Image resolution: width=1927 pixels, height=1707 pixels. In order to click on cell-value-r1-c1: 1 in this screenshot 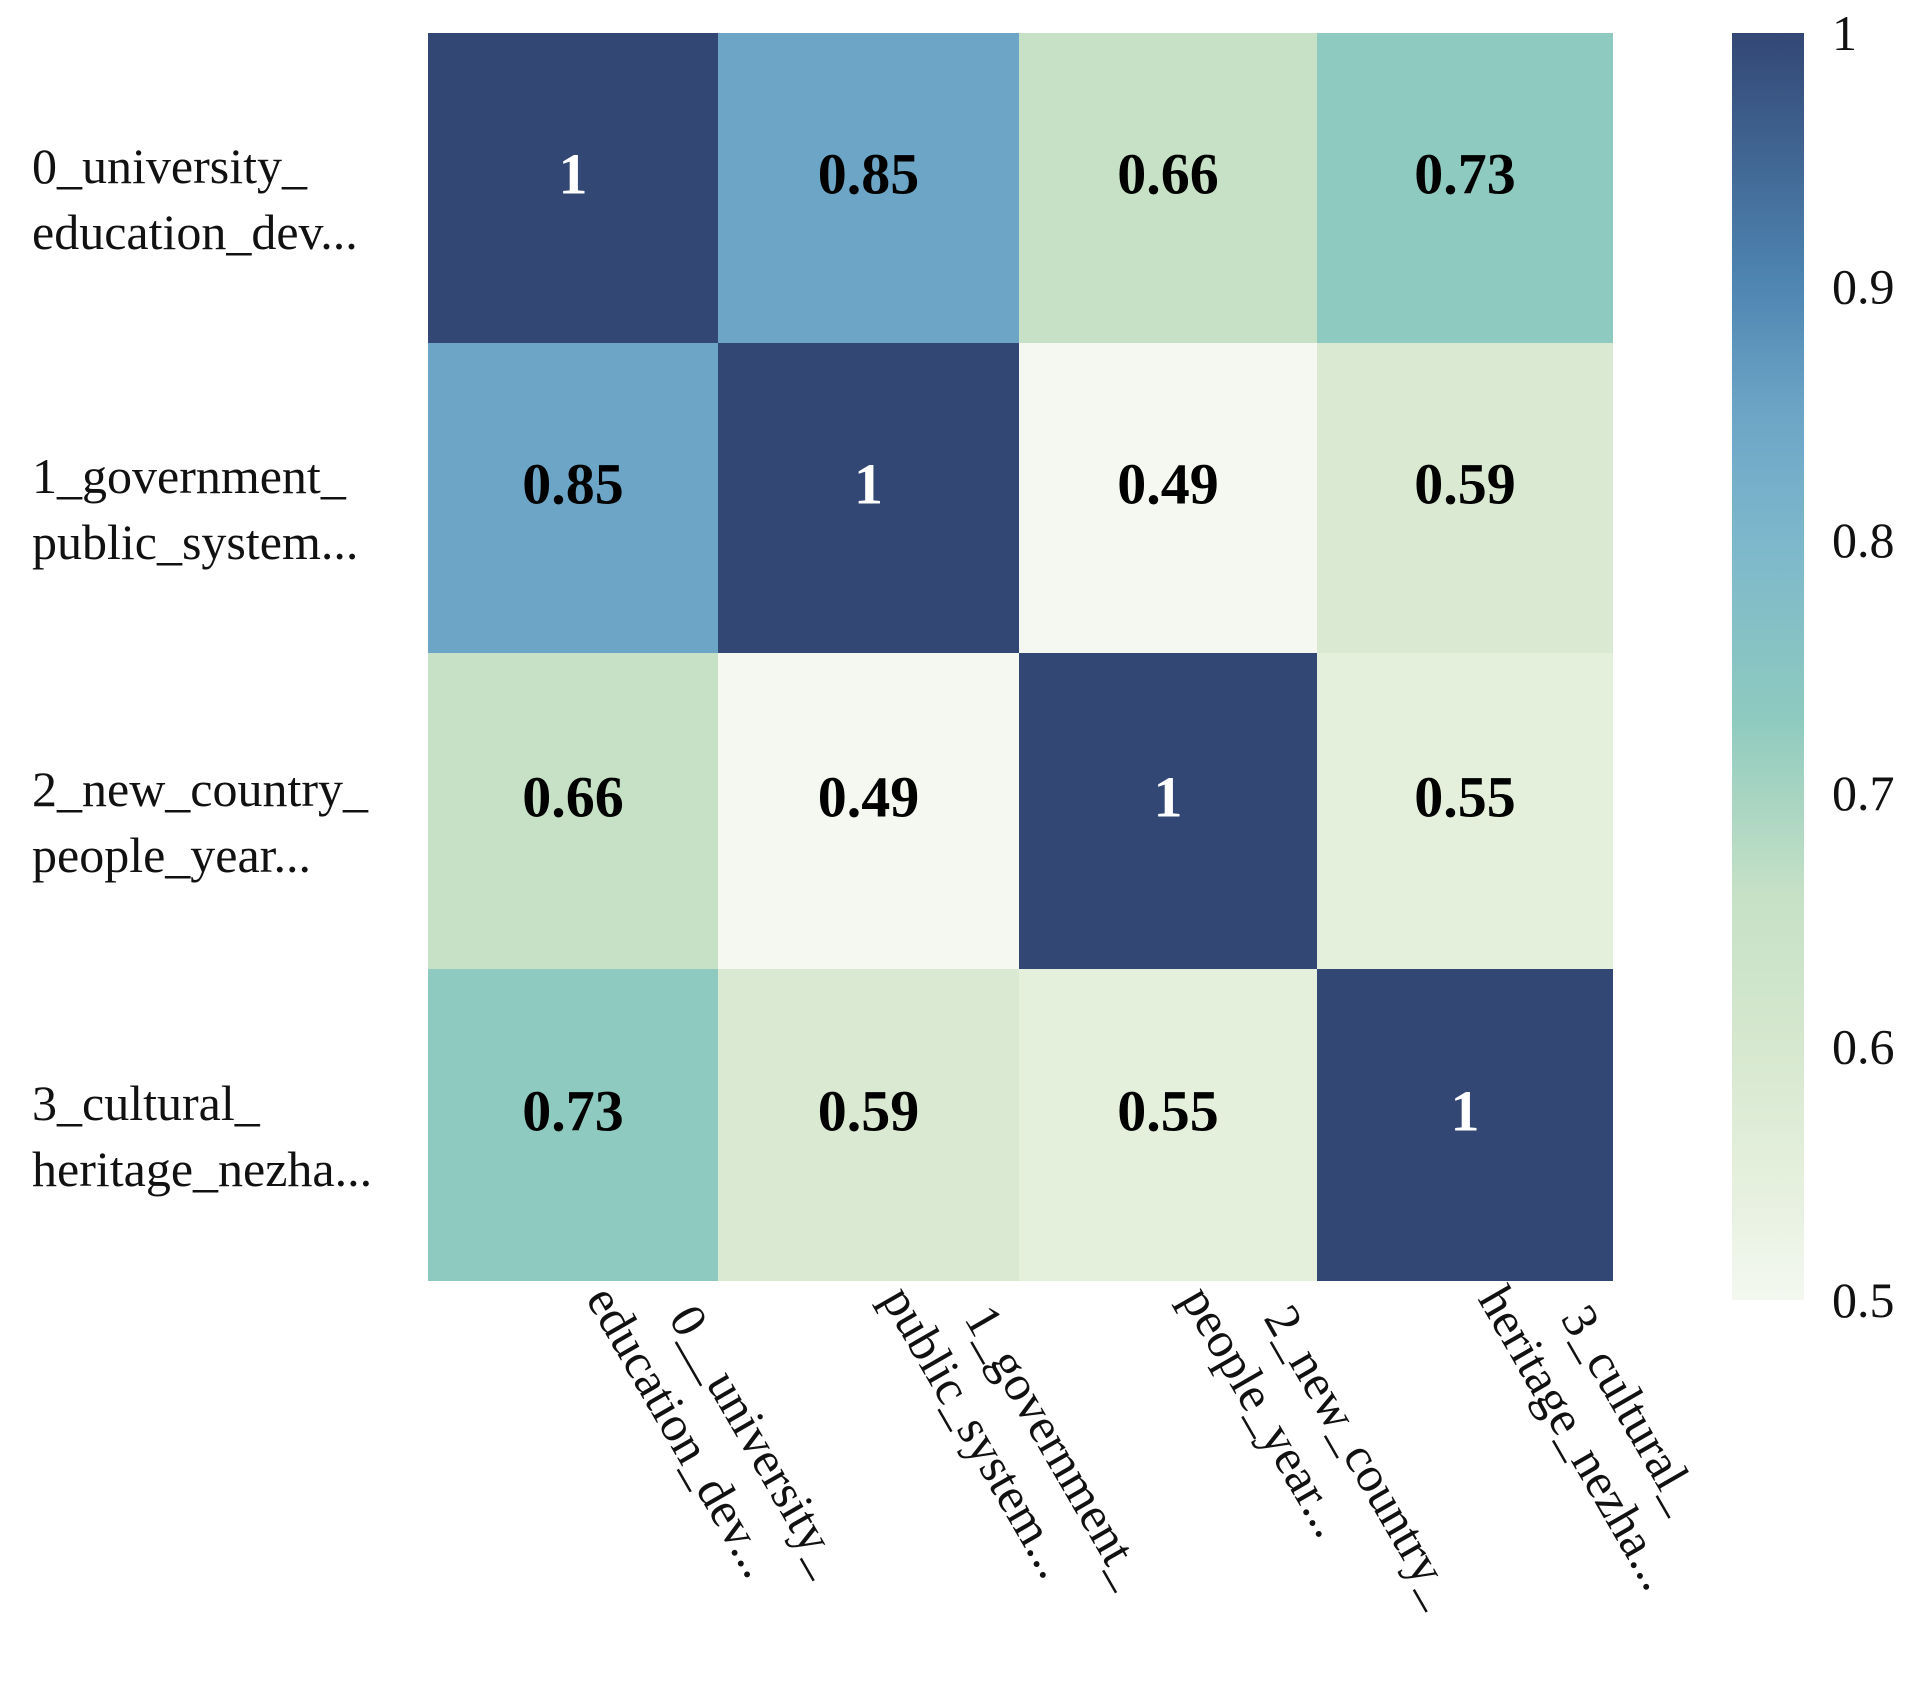, I will do `click(868, 484)`.